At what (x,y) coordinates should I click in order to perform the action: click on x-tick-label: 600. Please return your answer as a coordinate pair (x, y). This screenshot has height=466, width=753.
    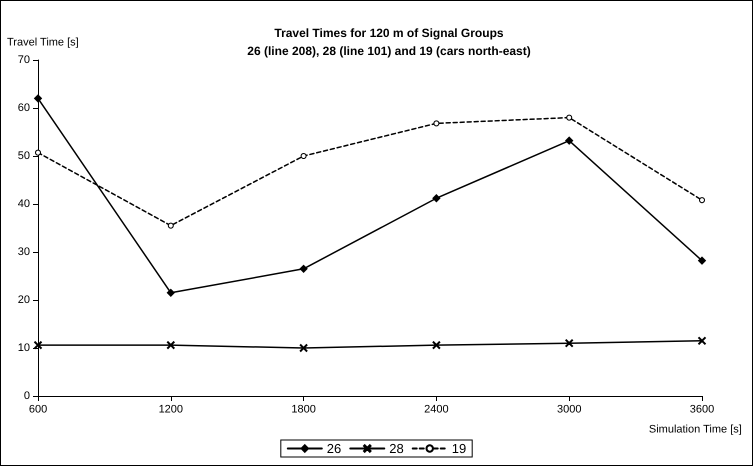
    Looking at the image, I should click on (38, 410).